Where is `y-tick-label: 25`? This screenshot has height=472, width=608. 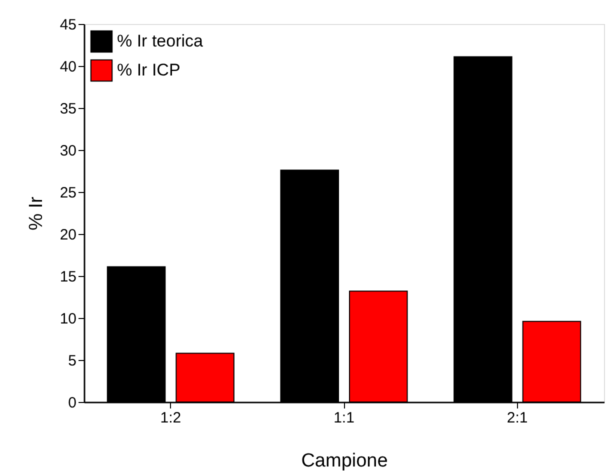
y-tick-label: 25 is located at coordinates (68, 193).